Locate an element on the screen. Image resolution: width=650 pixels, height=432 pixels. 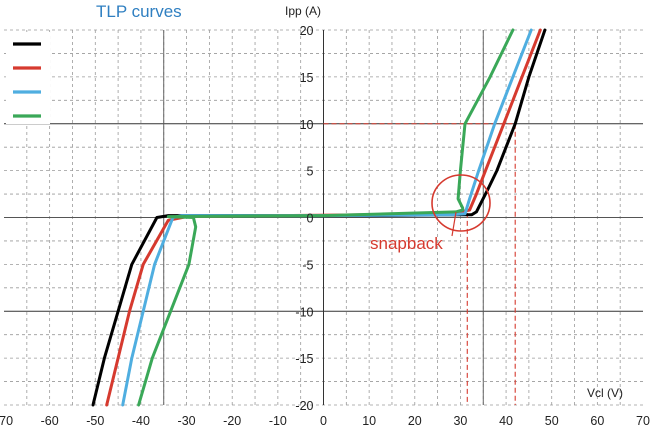
x-tick-label: -10 is located at coordinates (278, 421).